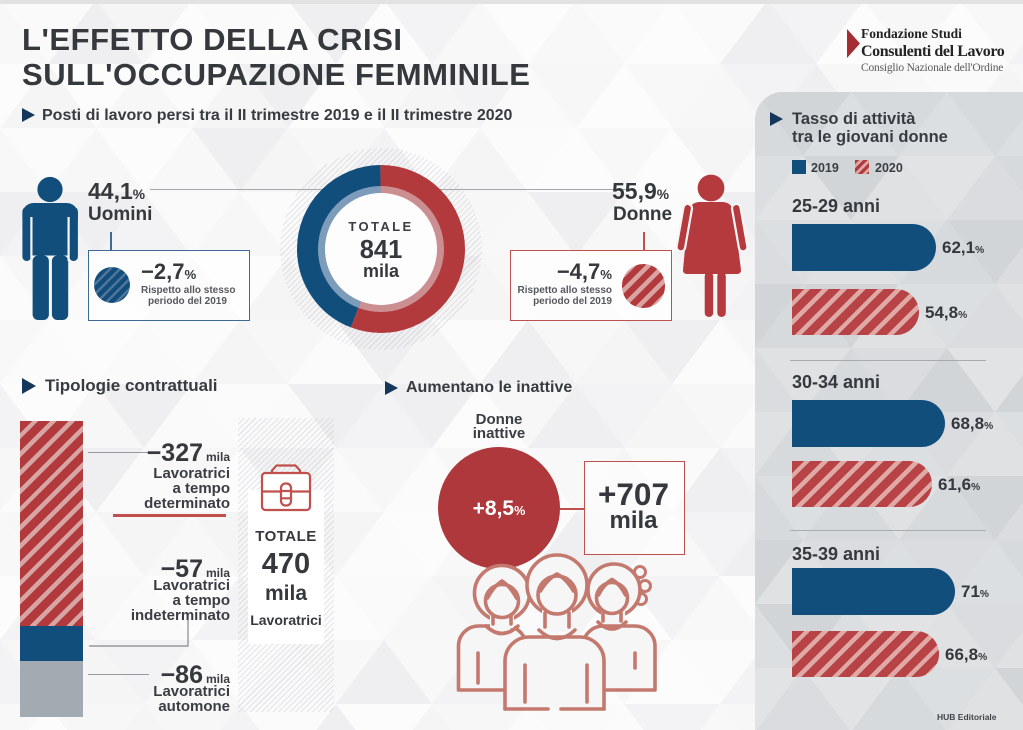 The image size is (1023, 730). I want to click on svg-text: mila, so click(381, 271).